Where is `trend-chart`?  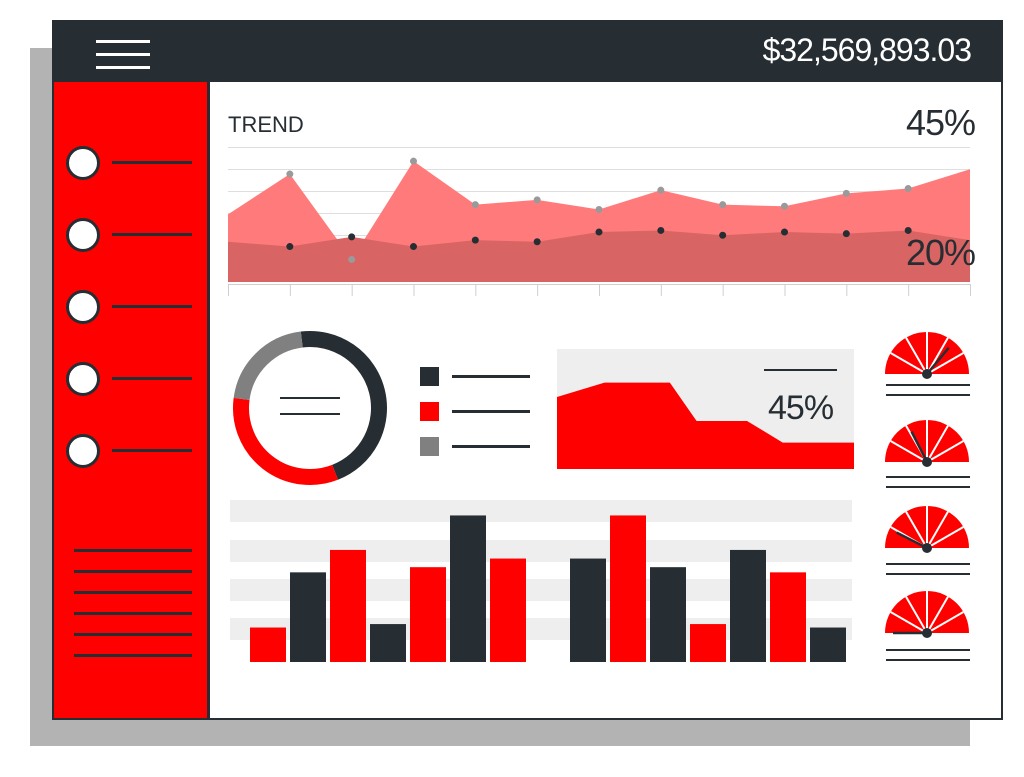 trend-chart is located at coordinates (599, 221).